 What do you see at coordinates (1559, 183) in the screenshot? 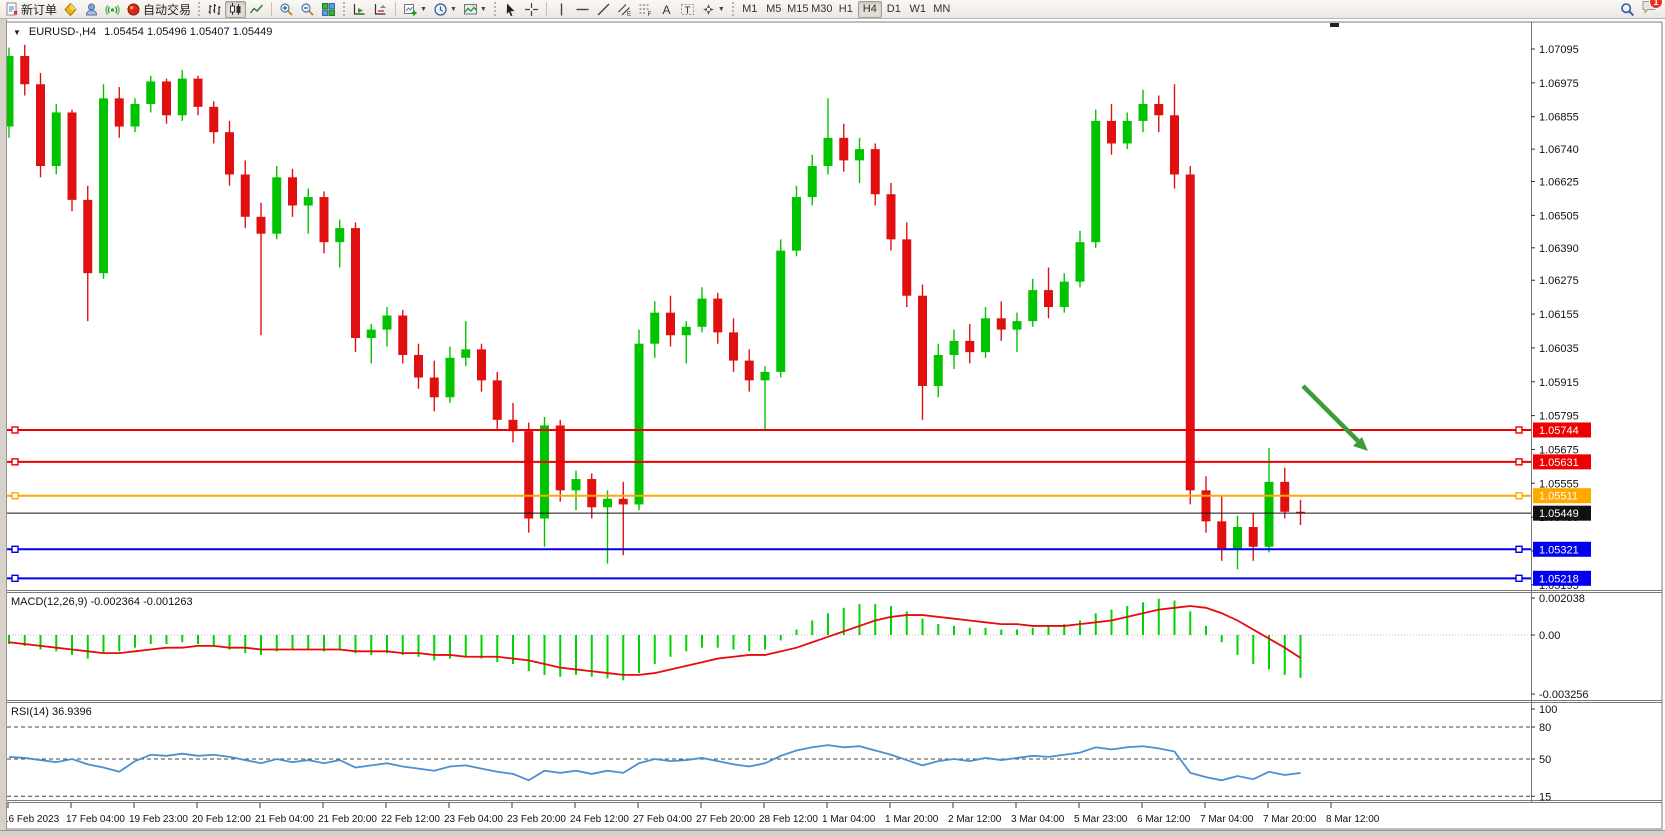
I see `svg-text: 1.06625` at bounding box center [1559, 183].